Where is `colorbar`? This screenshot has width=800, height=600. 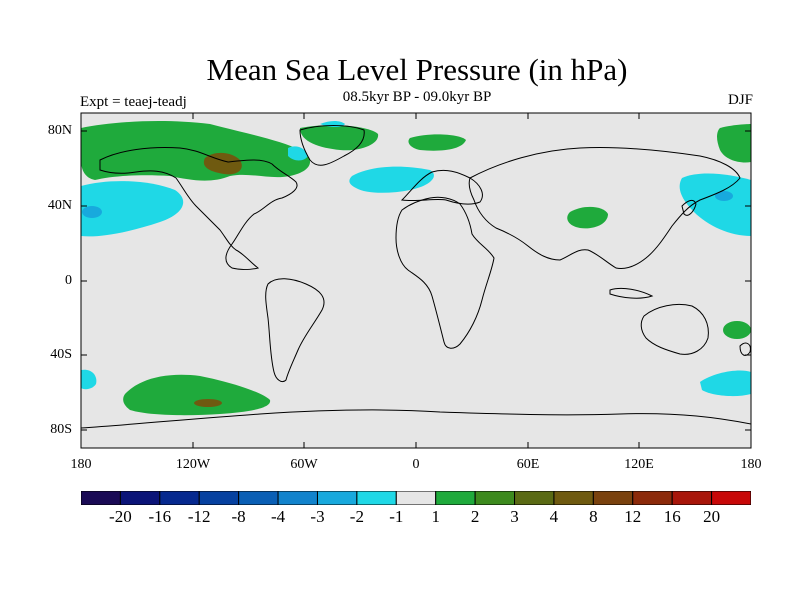 colorbar is located at coordinates (416, 498).